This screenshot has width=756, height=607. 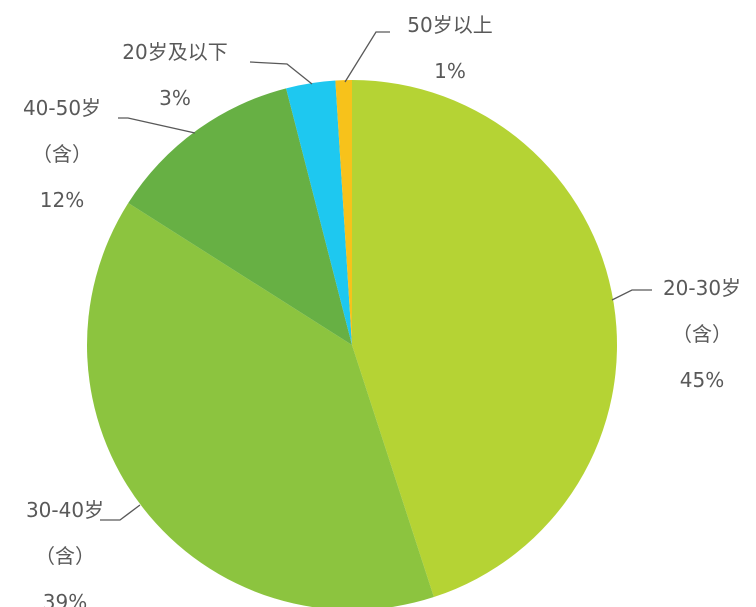 I want to click on slice-label: 20-30岁（含） 45%, so click(x=702, y=334).